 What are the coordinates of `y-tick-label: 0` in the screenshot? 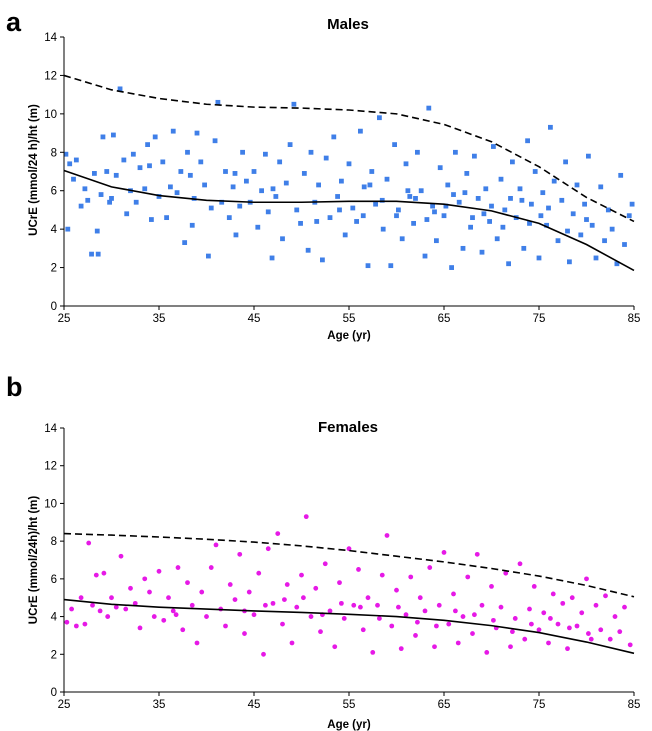 It's located at (54, 307).